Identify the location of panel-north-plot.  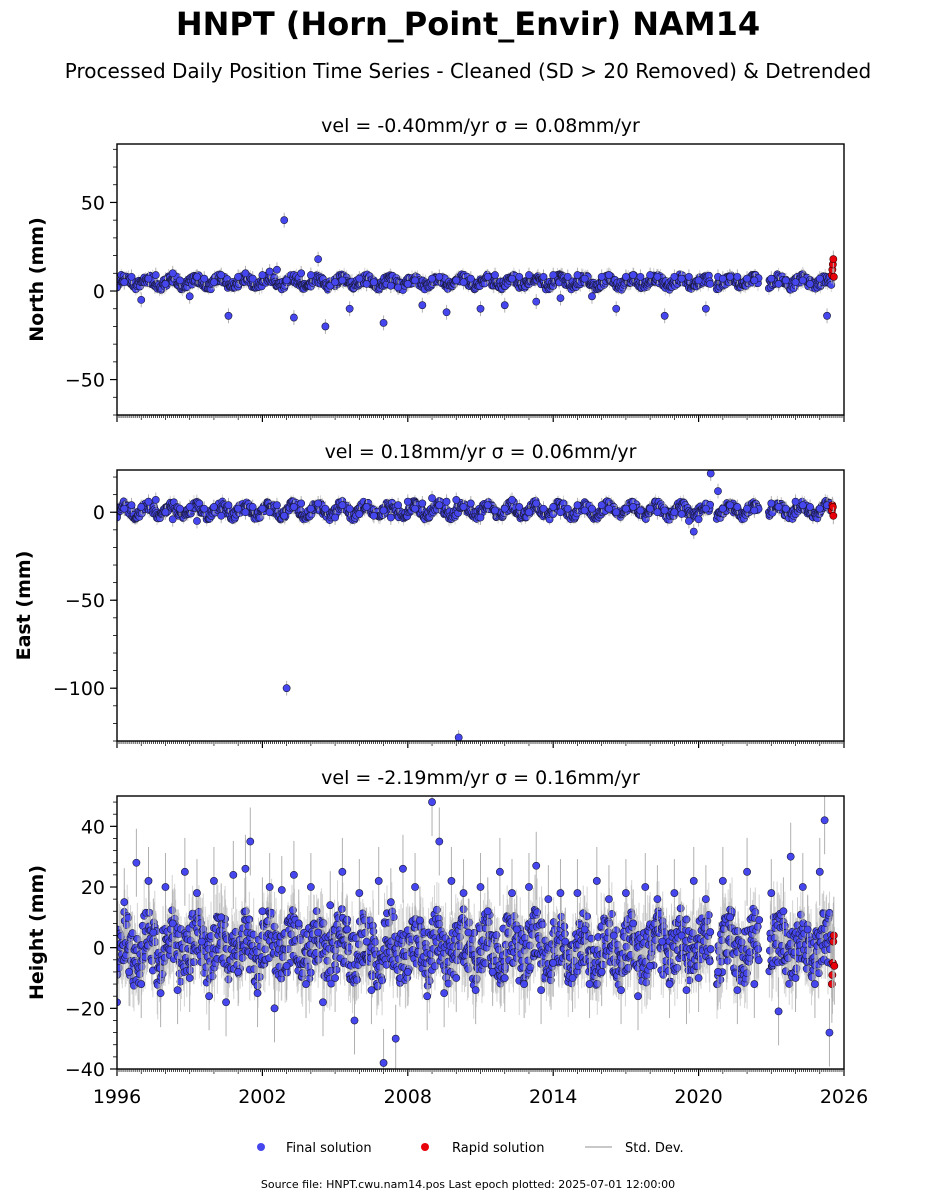
(477, 273).